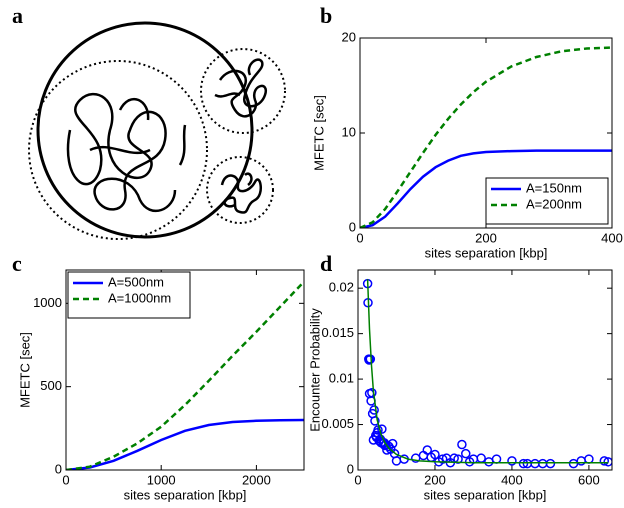 Image resolution: width=624 pixels, height=508 pixels. I want to click on legend-label: A=200nm, so click(554, 203).